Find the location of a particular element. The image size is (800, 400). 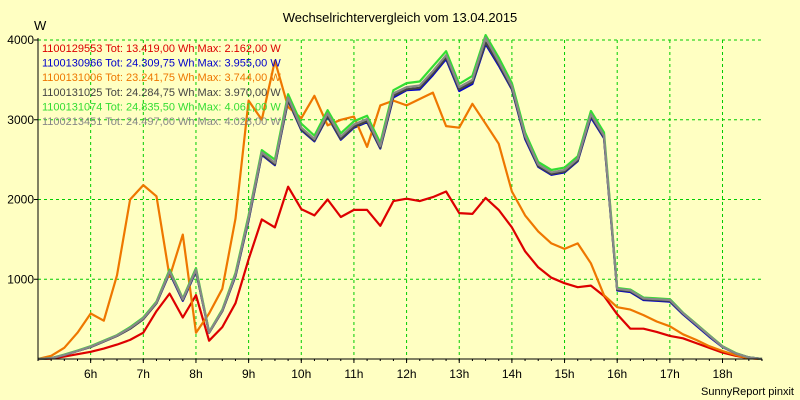

y-tick-label: 2000 is located at coordinates (20, 200).